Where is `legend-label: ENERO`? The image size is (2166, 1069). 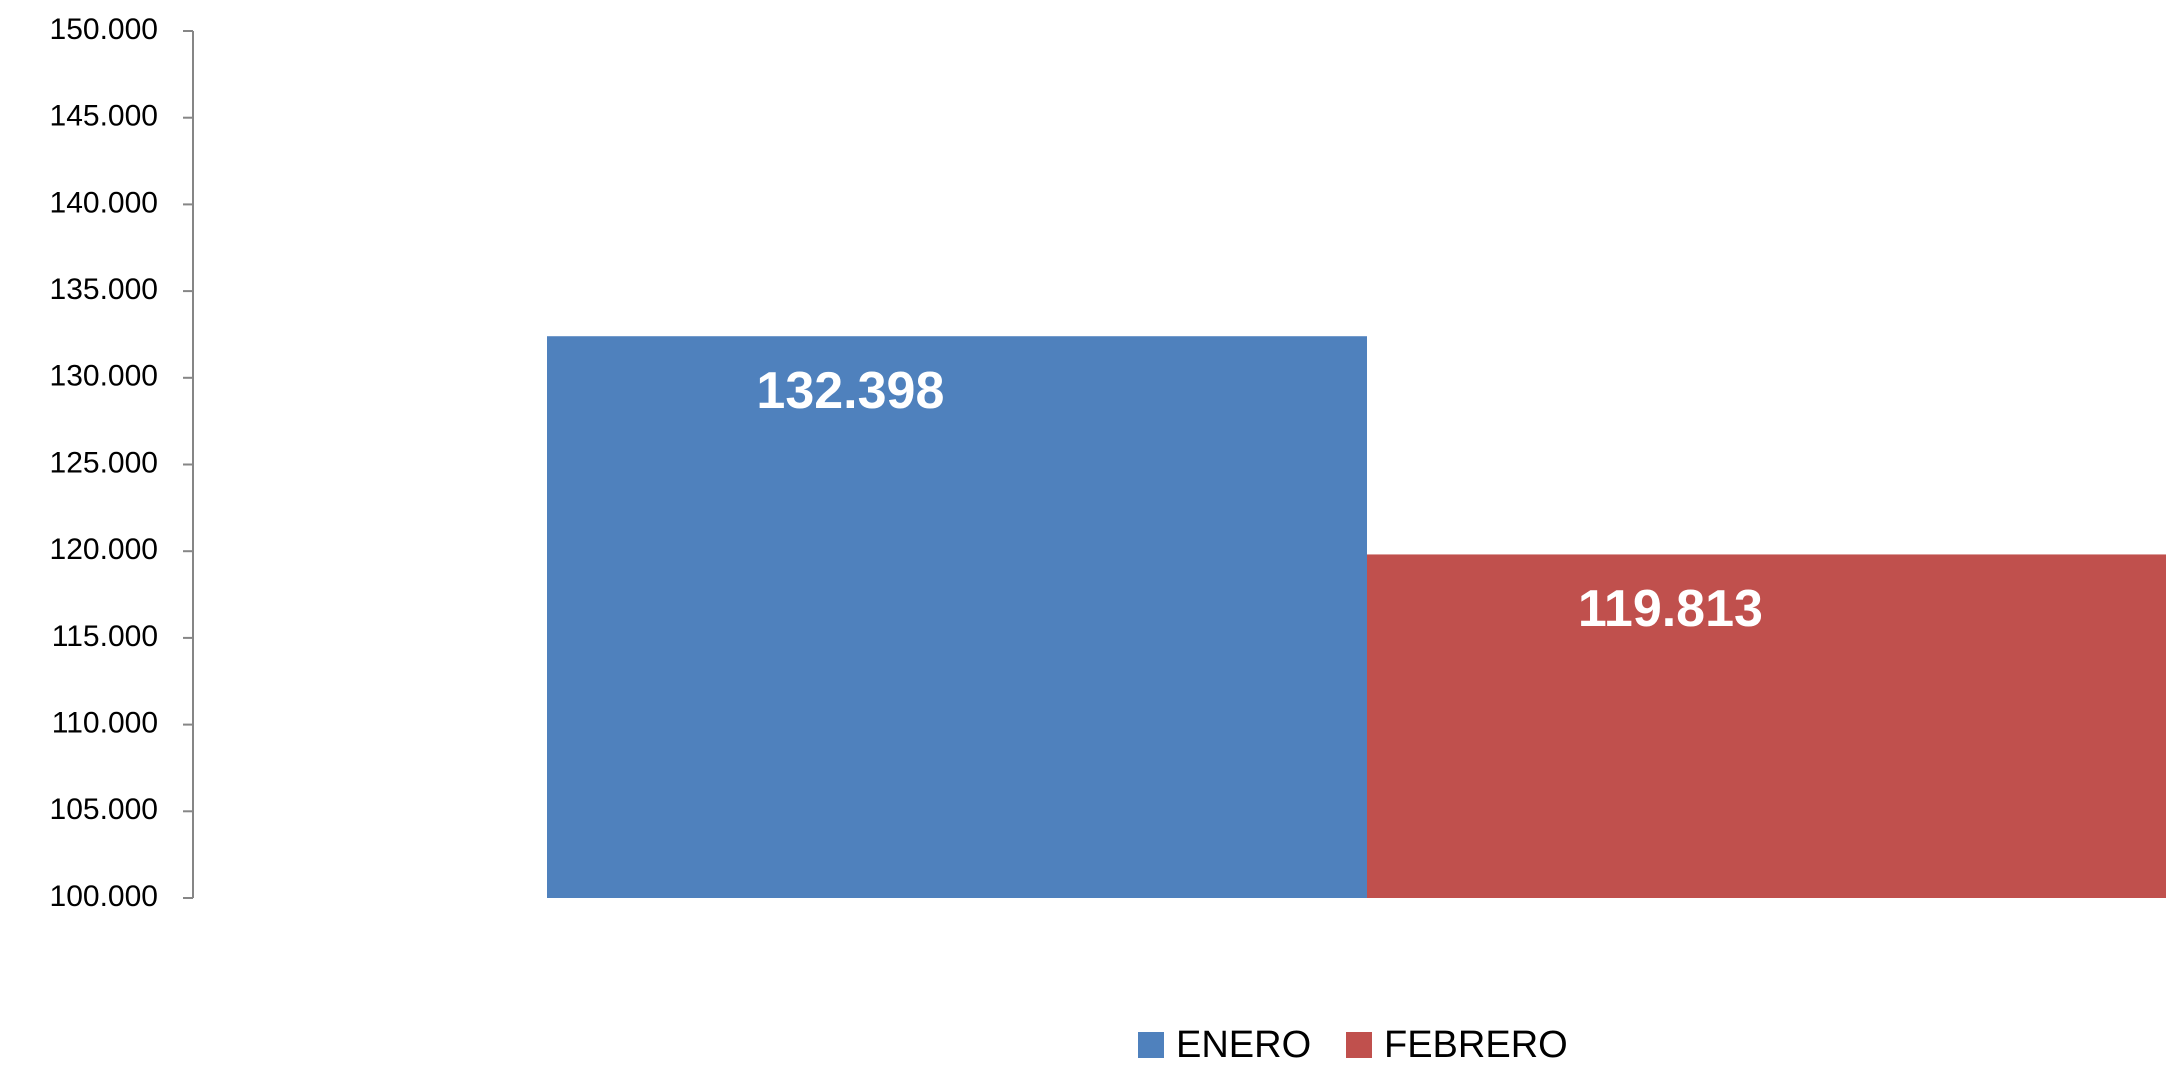
legend-label: ENERO is located at coordinates (1243, 1045).